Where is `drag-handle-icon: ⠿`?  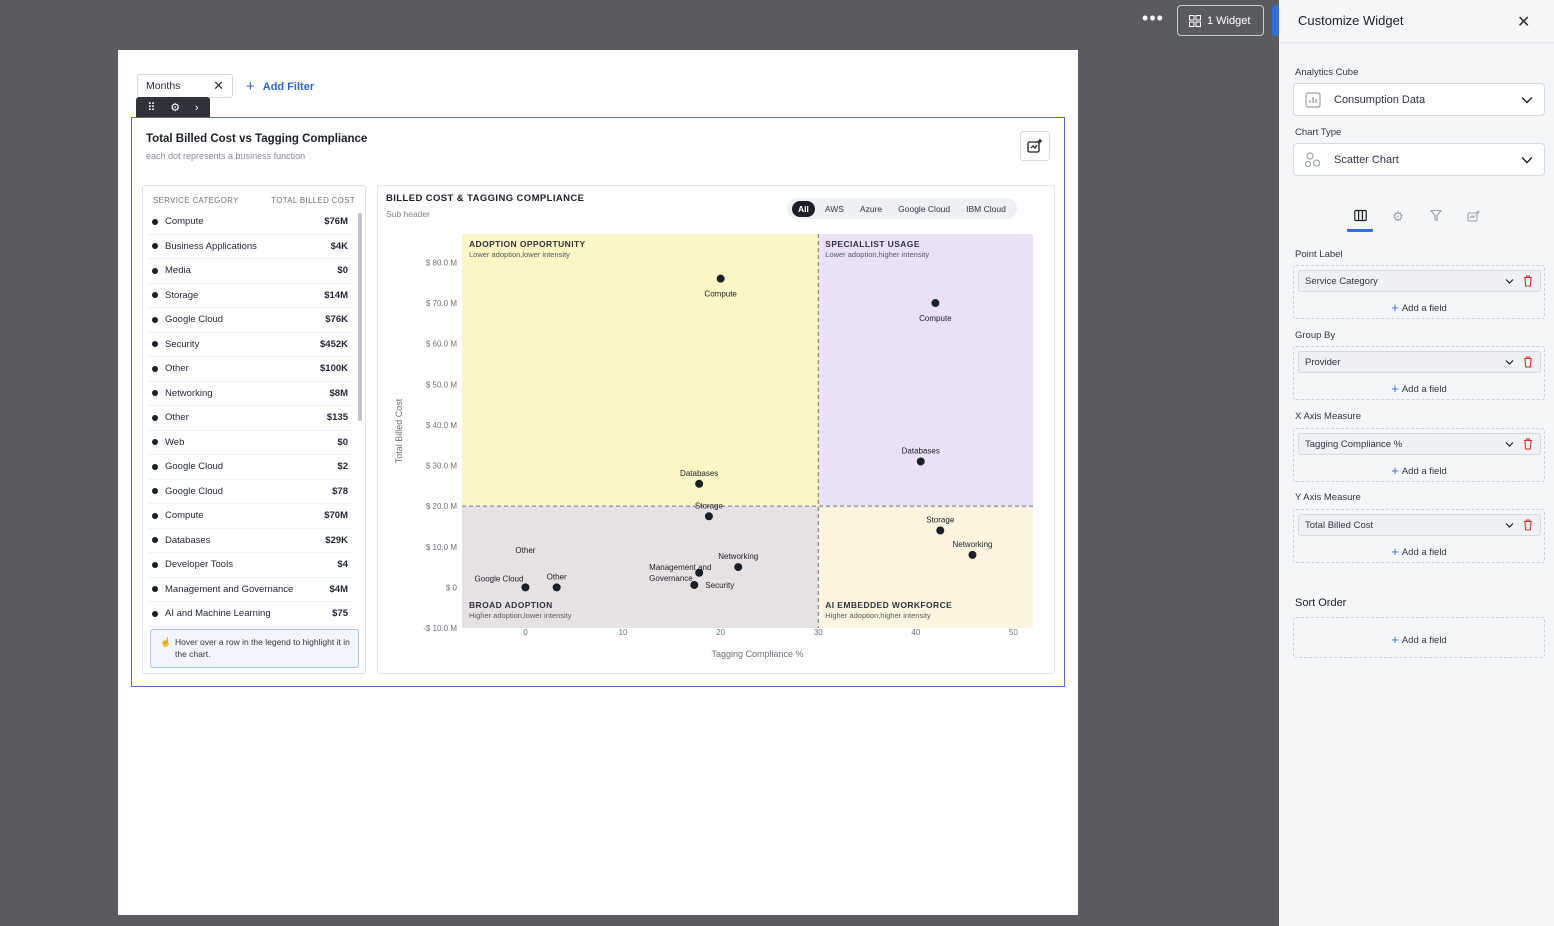 drag-handle-icon: ⠿ is located at coordinates (151, 108).